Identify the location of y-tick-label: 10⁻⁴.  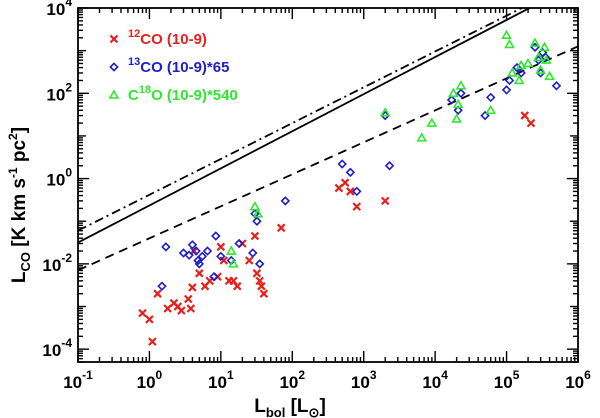
(57, 348).